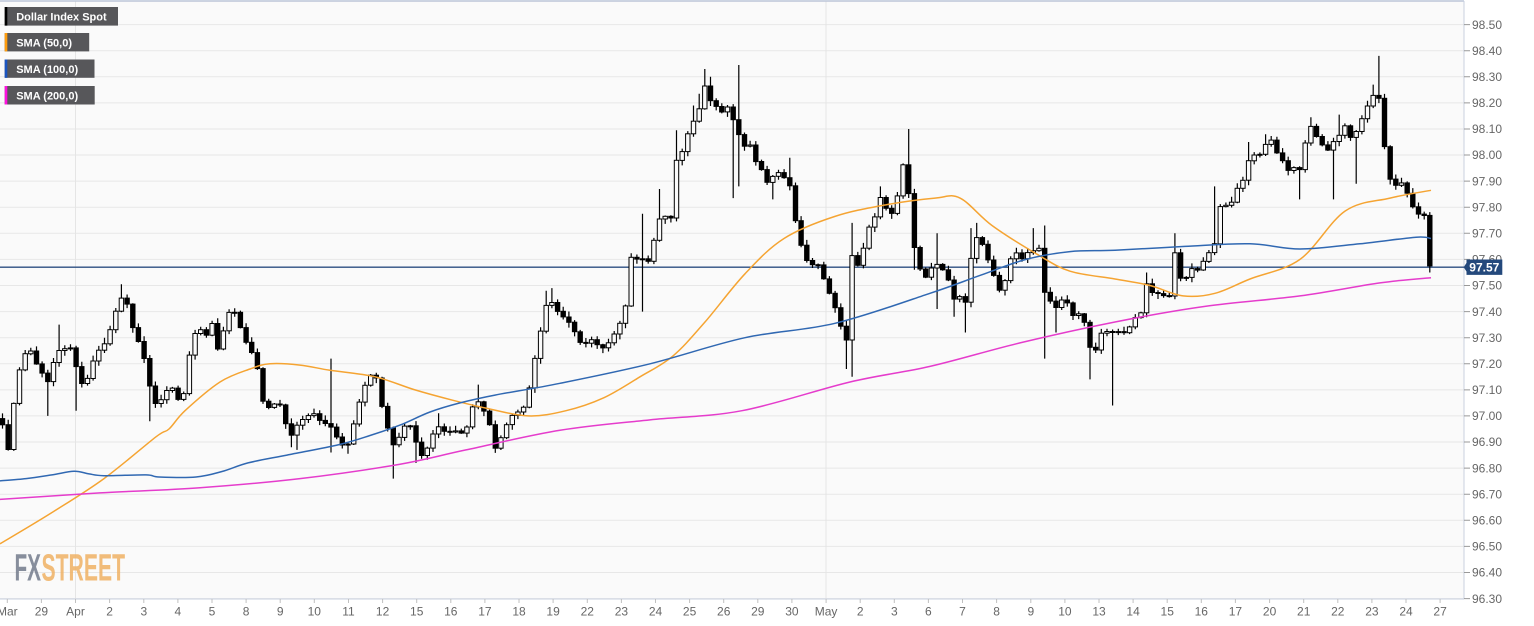 This screenshot has width=1534, height=626. What do you see at coordinates (1133, 612) in the screenshot?
I see `svg-text: 14` at bounding box center [1133, 612].